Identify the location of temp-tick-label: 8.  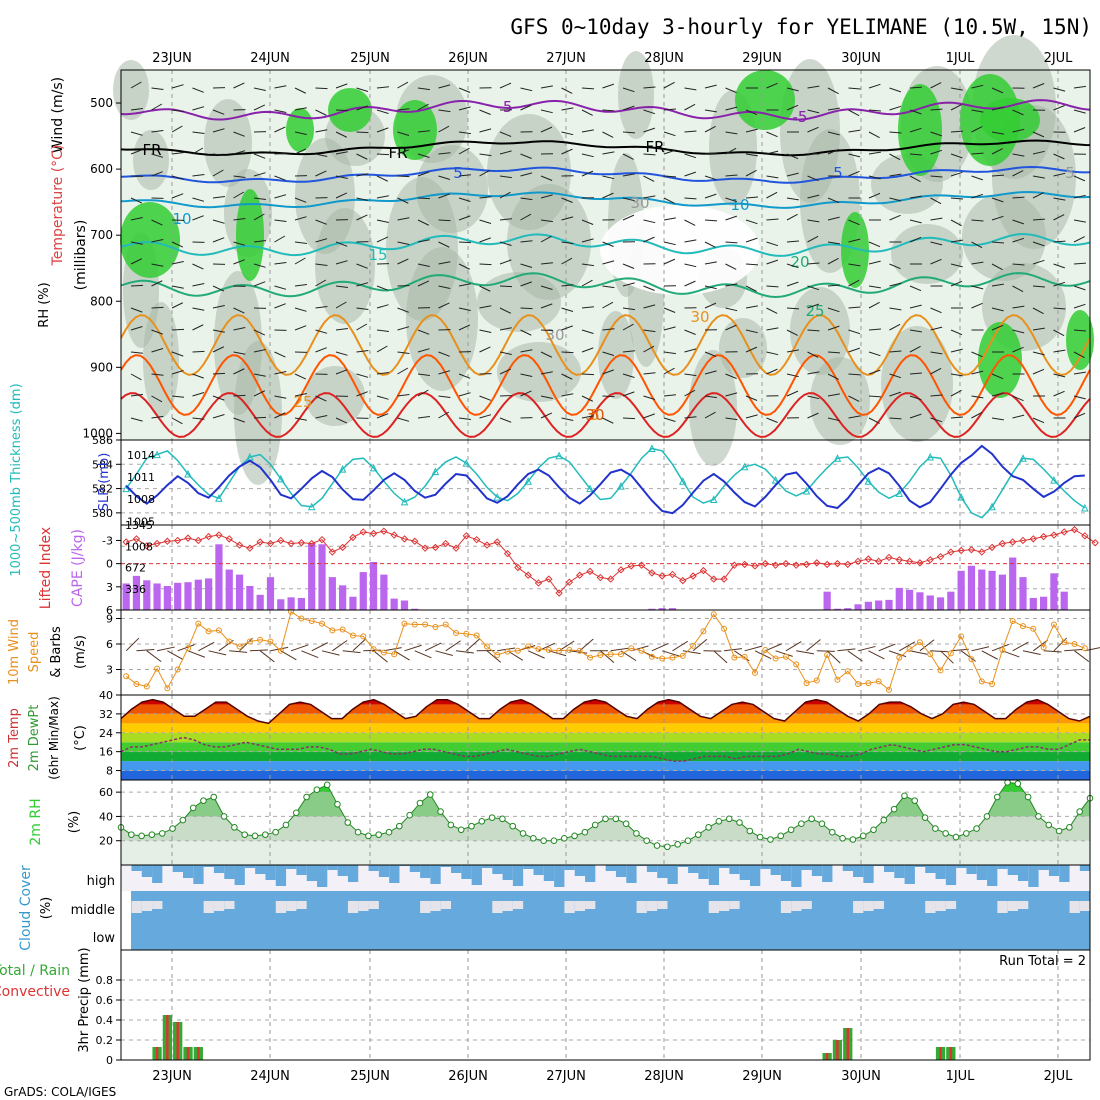
(109, 771).